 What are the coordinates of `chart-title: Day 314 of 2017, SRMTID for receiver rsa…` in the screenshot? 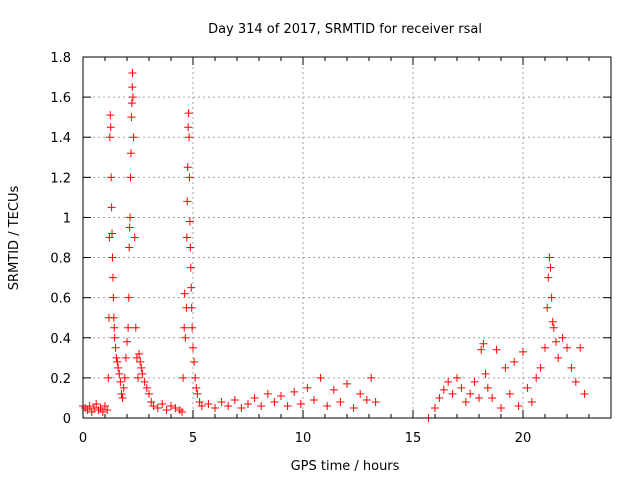 It's located at (345, 29).